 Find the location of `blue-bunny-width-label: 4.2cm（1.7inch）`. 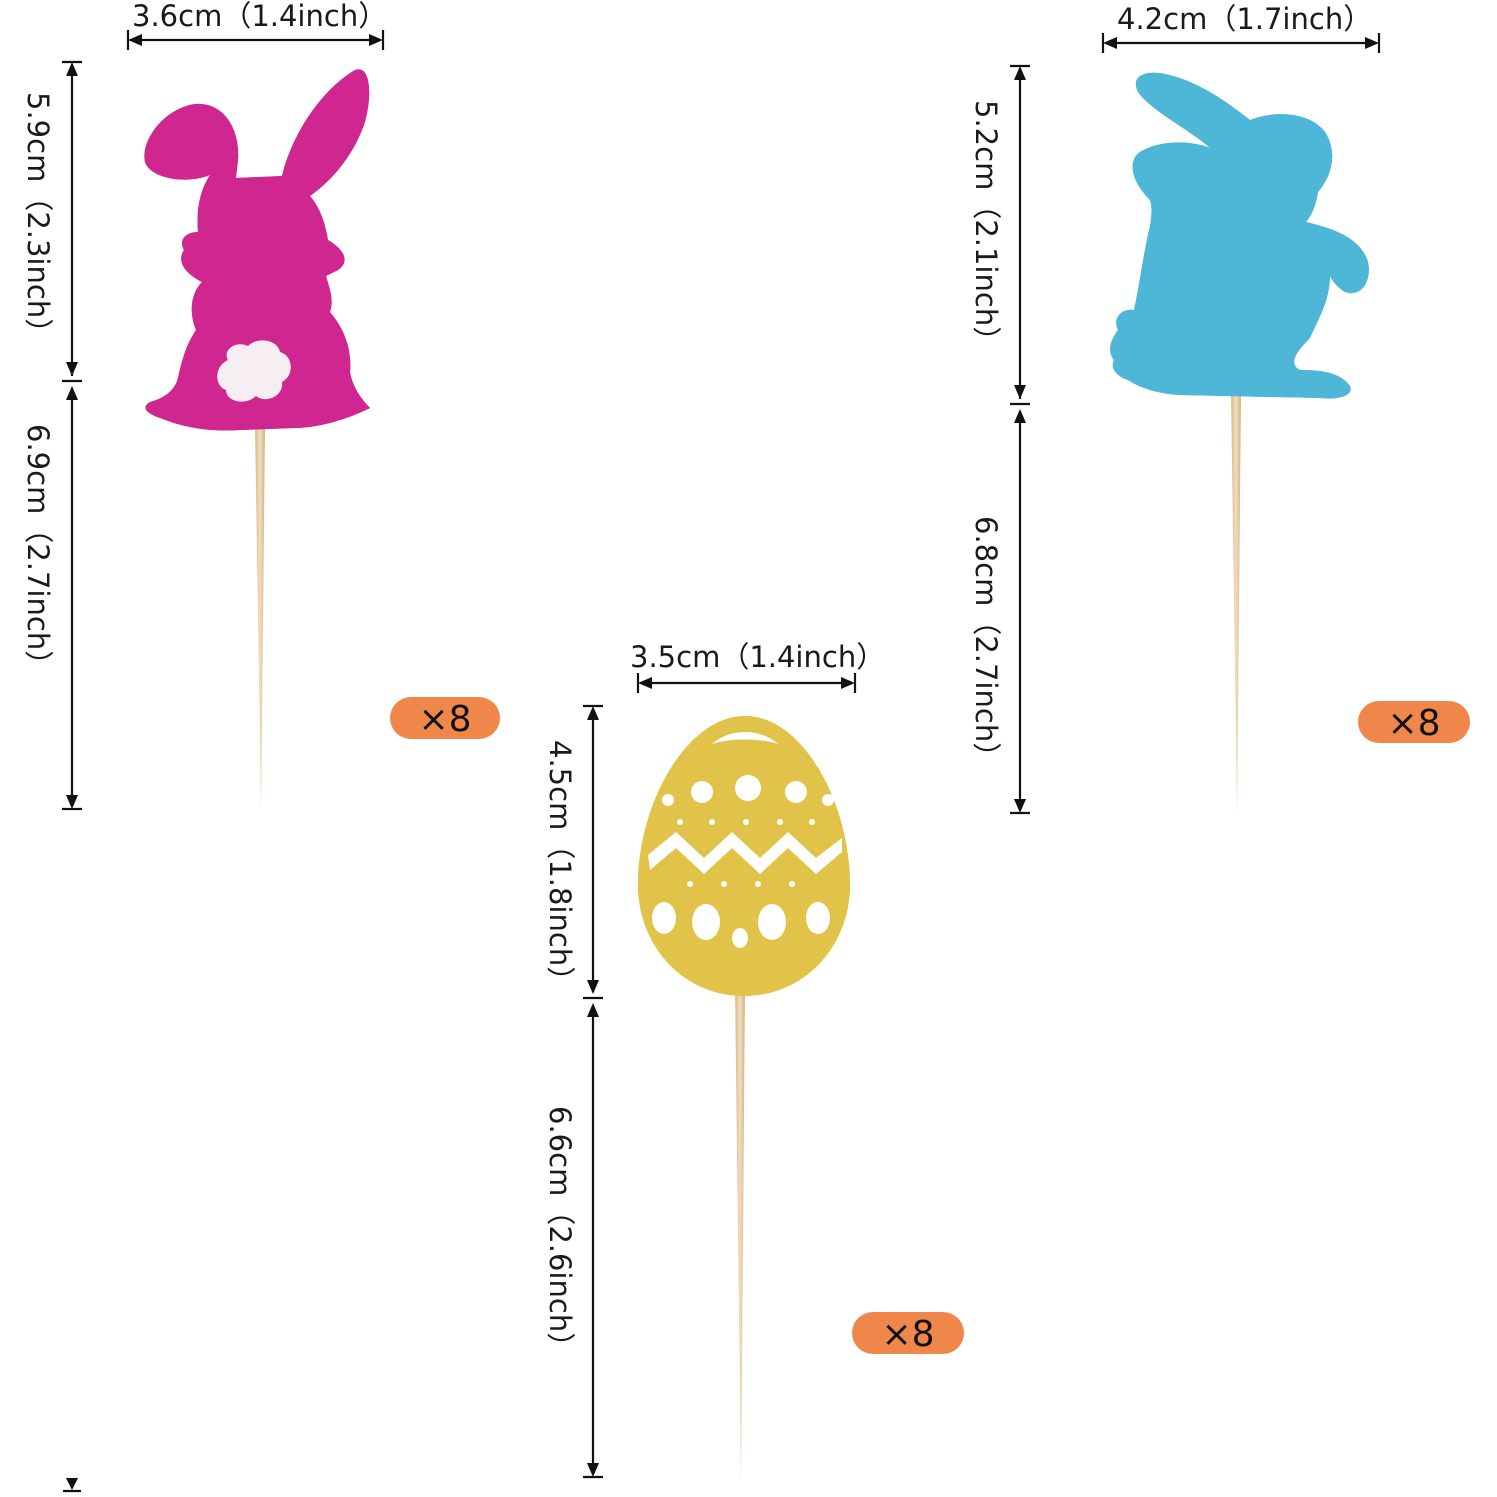

blue-bunny-width-label: 4.2cm（1.7inch） is located at coordinates (1244, 19).